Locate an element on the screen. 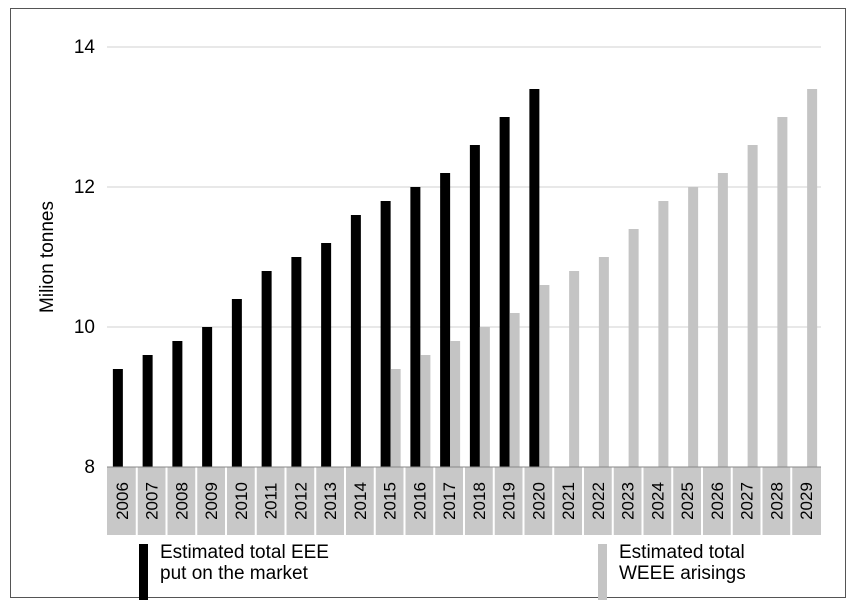 The image size is (859, 605). bar-eee-2019 is located at coordinates (504, 292).